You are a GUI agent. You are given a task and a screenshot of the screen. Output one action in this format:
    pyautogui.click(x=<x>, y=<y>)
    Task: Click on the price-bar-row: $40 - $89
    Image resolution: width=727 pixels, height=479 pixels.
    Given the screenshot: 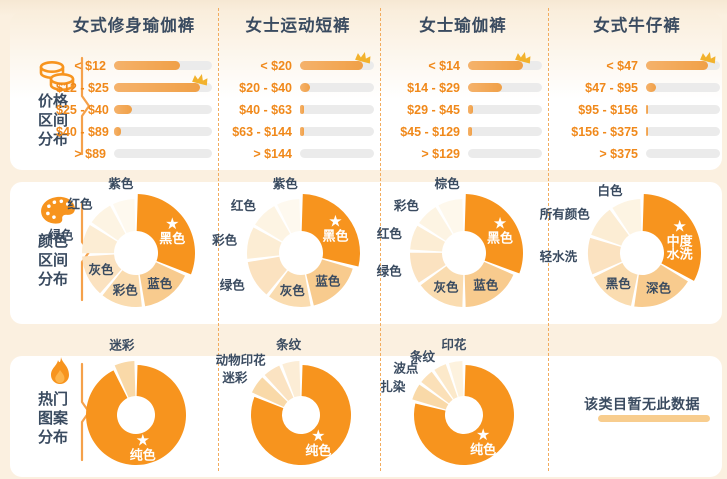 What is the action you would take?
    pyautogui.click(x=134, y=132)
    